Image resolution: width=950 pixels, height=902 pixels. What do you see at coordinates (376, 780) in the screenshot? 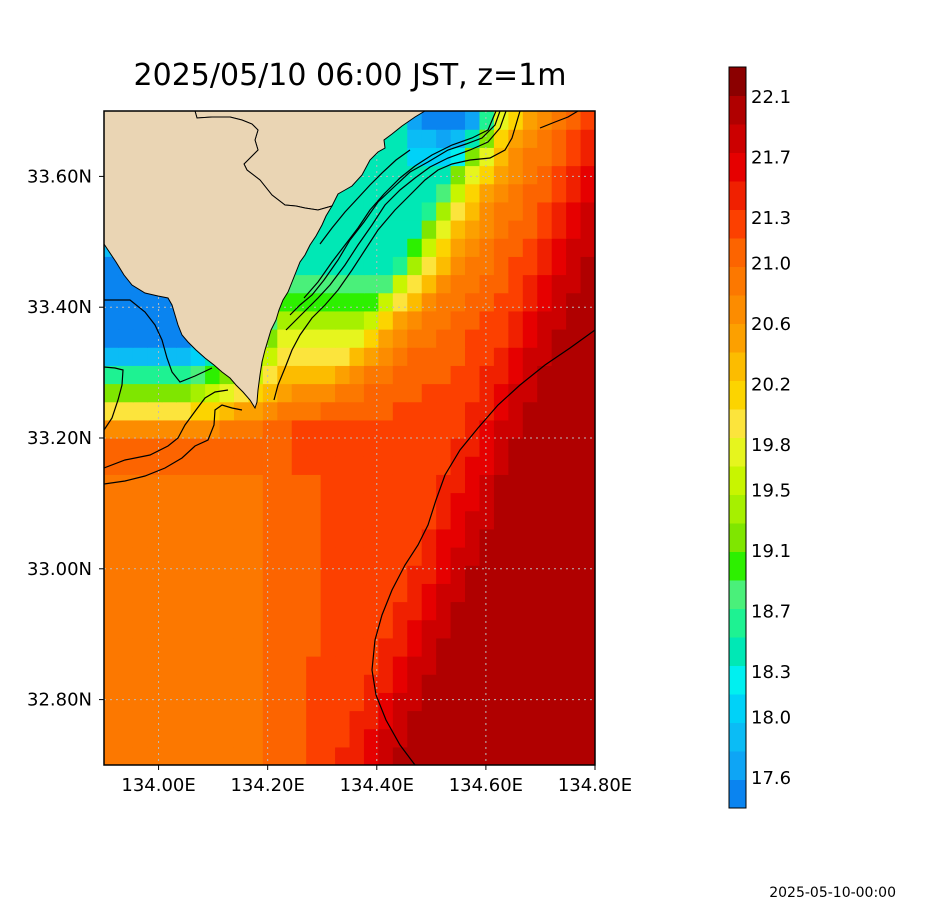
I see `x-axis: 134.00E 134.20E 134.40E 134.60E 134.80E` at bounding box center [376, 780].